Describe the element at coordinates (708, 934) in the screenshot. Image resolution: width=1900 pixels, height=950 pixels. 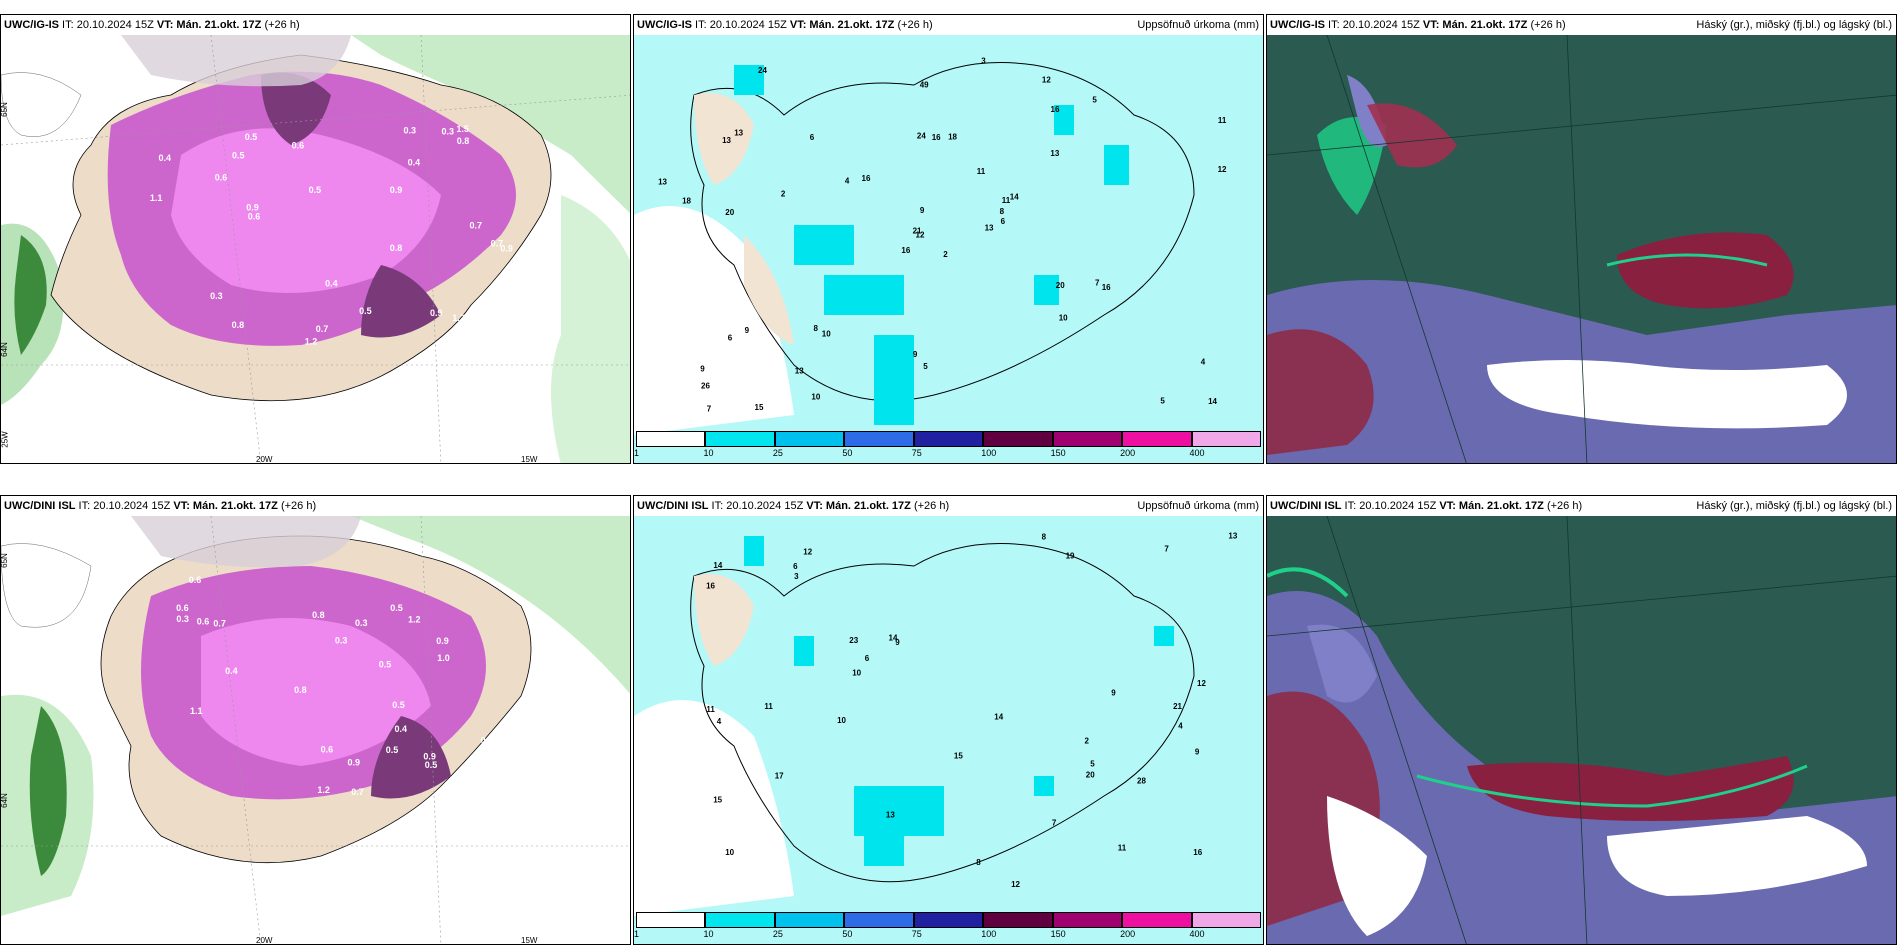
I see `colorbar-tick: 10` at that location.